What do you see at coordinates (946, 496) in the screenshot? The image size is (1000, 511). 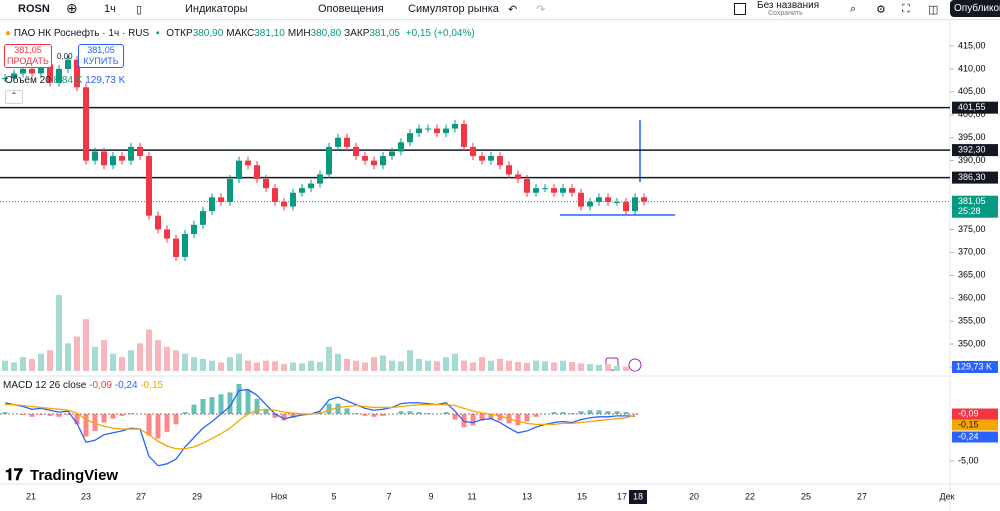 I see `time-label: Дек` at bounding box center [946, 496].